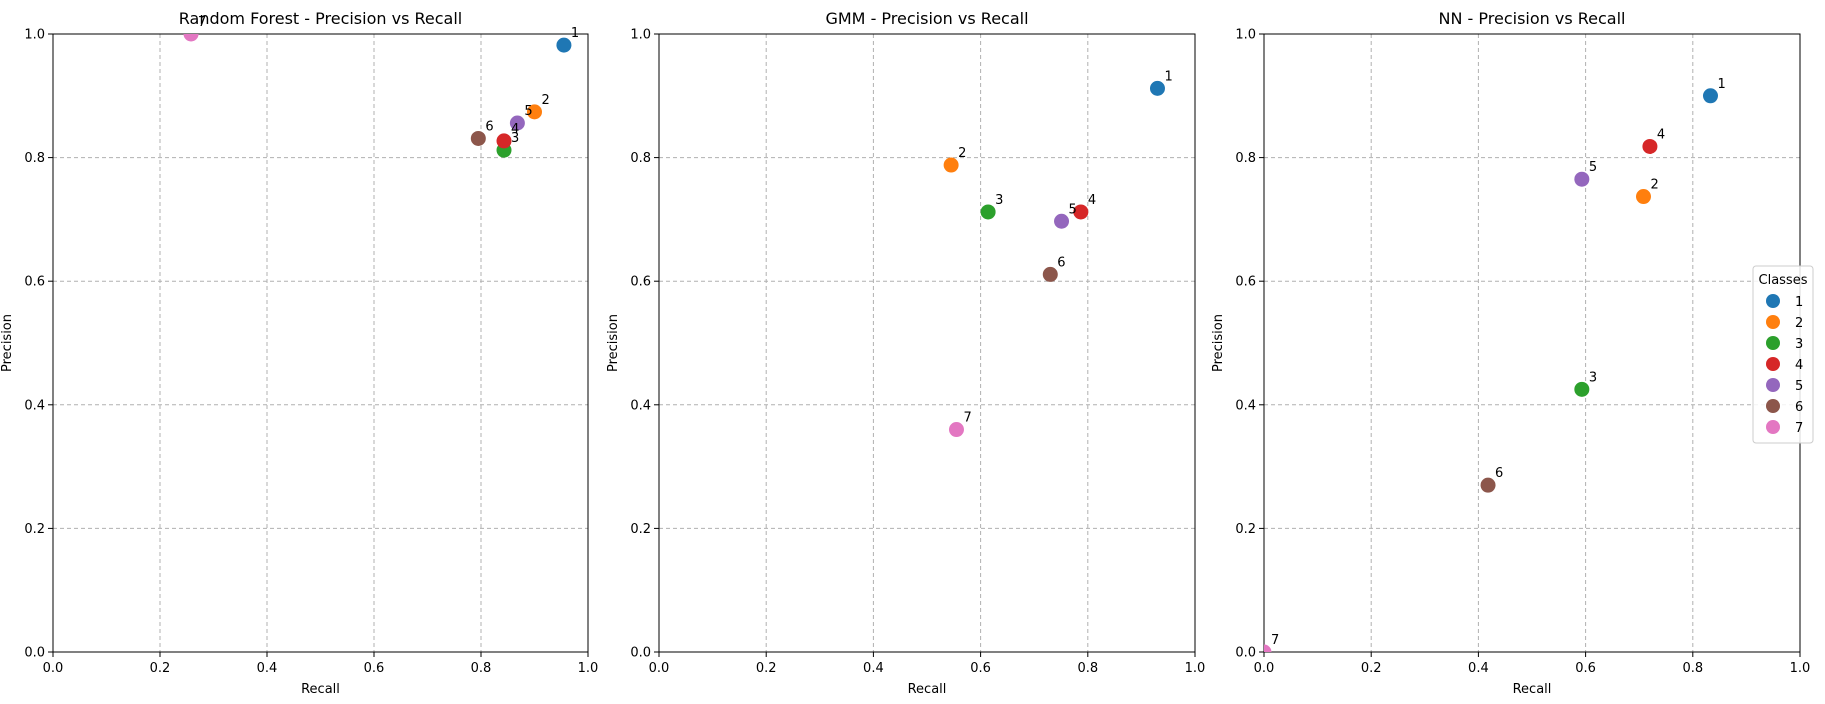 The height and width of the screenshot is (704, 1825). Describe the element at coordinates (1799, 323) in the screenshot. I see `legend-label-2: 2` at that location.